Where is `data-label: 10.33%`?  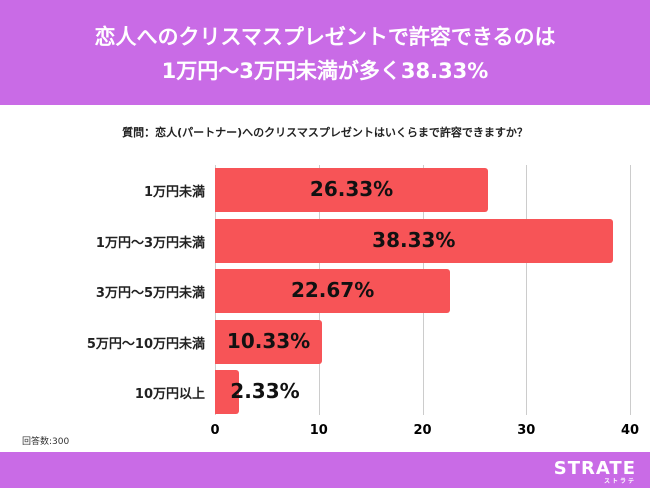
data-label: 10.33% is located at coordinates (268, 340).